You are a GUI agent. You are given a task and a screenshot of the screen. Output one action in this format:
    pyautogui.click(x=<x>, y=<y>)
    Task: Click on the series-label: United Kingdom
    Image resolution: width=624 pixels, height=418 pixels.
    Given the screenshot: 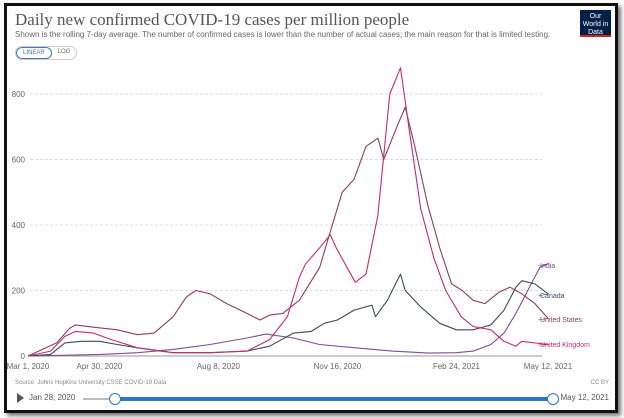 What is the action you would take?
    pyautogui.click(x=565, y=345)
    